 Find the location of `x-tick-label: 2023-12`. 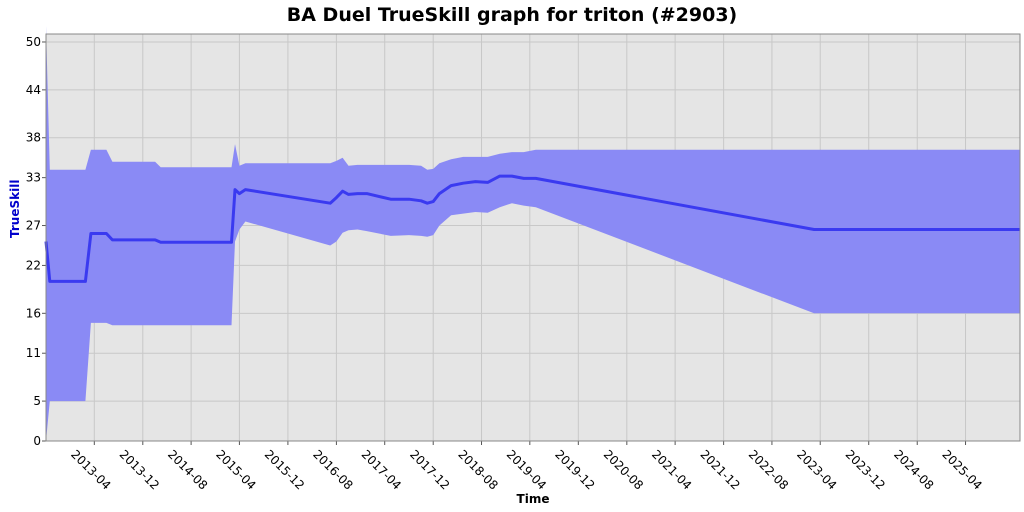

x-tick-label: 2023-12 is located at coordinates (865, 469).